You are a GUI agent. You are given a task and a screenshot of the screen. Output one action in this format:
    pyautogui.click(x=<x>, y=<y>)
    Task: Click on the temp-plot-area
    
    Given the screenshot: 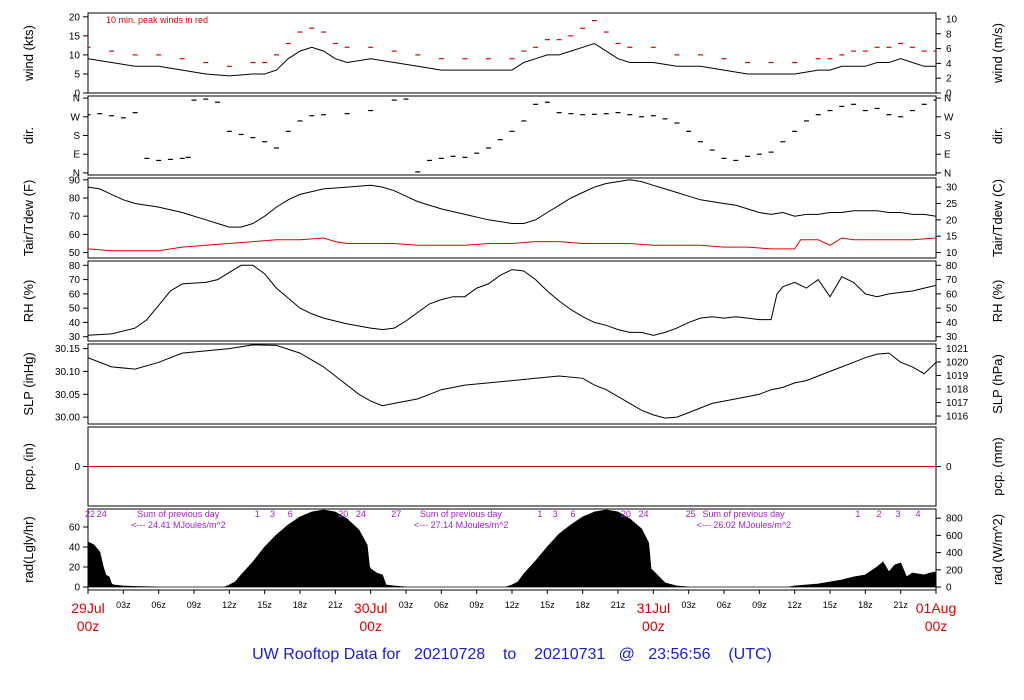 What is the action you would take?
    pyautogui.click(x=512, y=215)
    